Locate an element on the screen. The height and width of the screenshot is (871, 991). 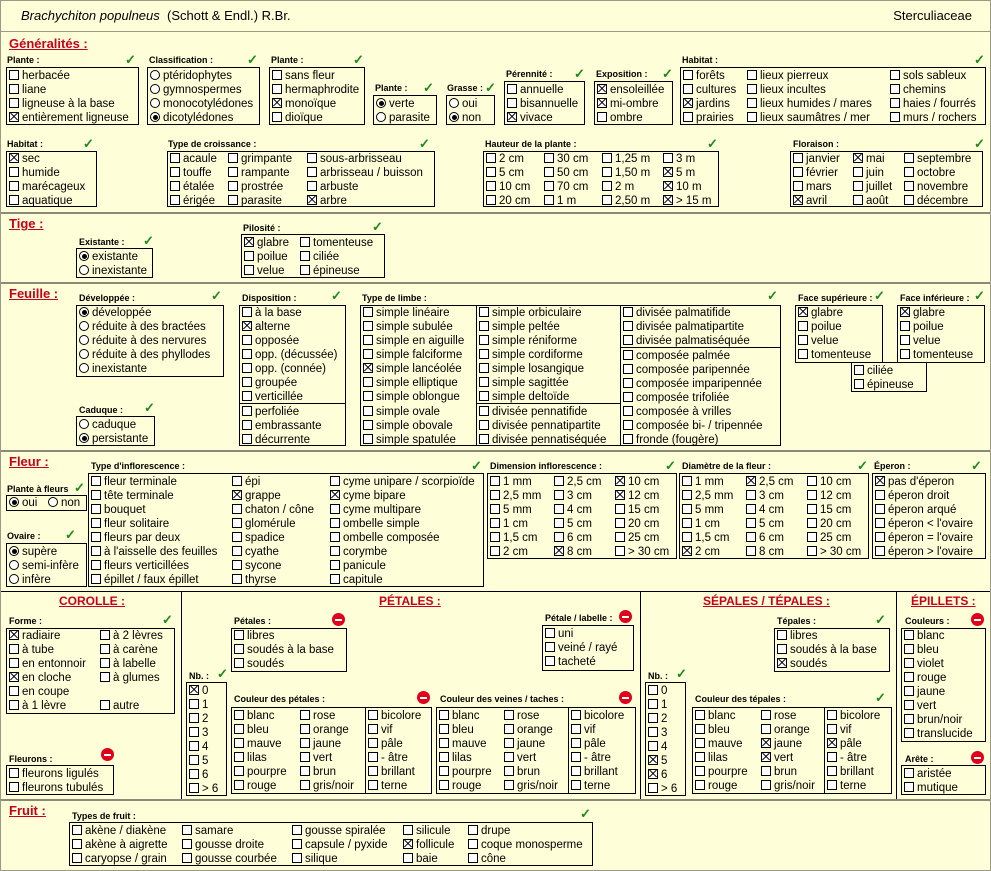
checkbox-option: lilas is located at coordinates (711, 758).